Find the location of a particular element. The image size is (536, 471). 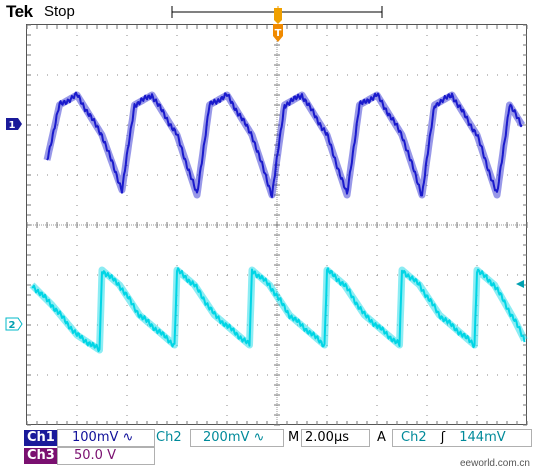

ch2-label: Ch2 is located at coordinates (169, 437).